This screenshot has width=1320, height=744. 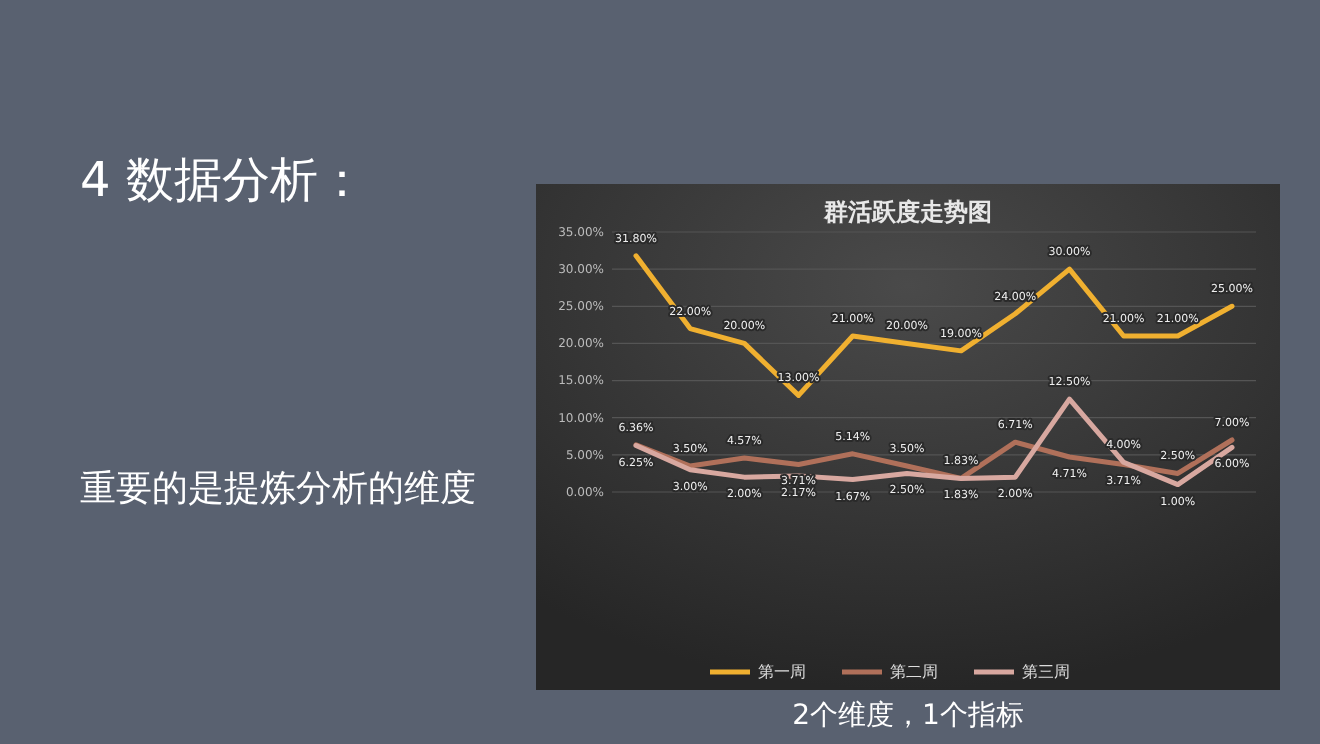 I want to click on chart-title: 群活跃度走势图, so click(x=907, y=212).